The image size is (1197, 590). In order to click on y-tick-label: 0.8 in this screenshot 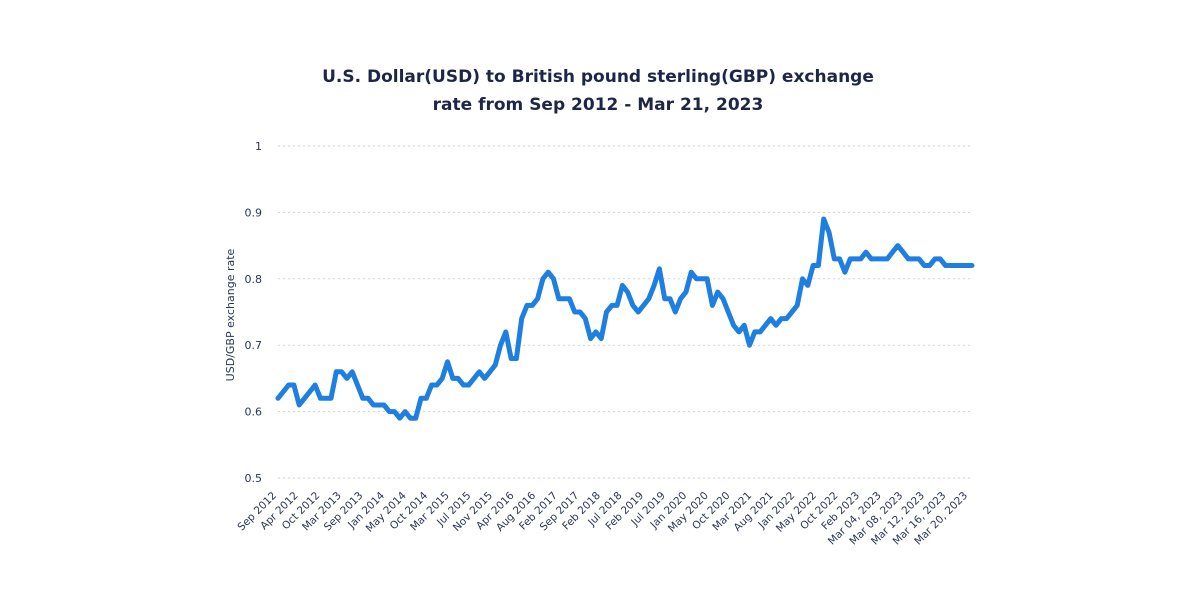, I will do `click(254, 279)`.